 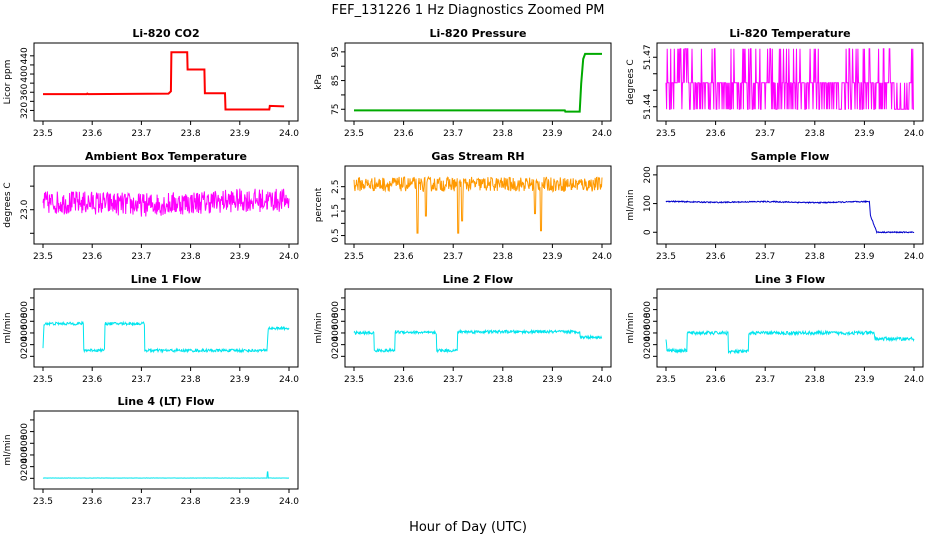 I want to click on y-tick-label: 1.5, so click(x=336, y=211).